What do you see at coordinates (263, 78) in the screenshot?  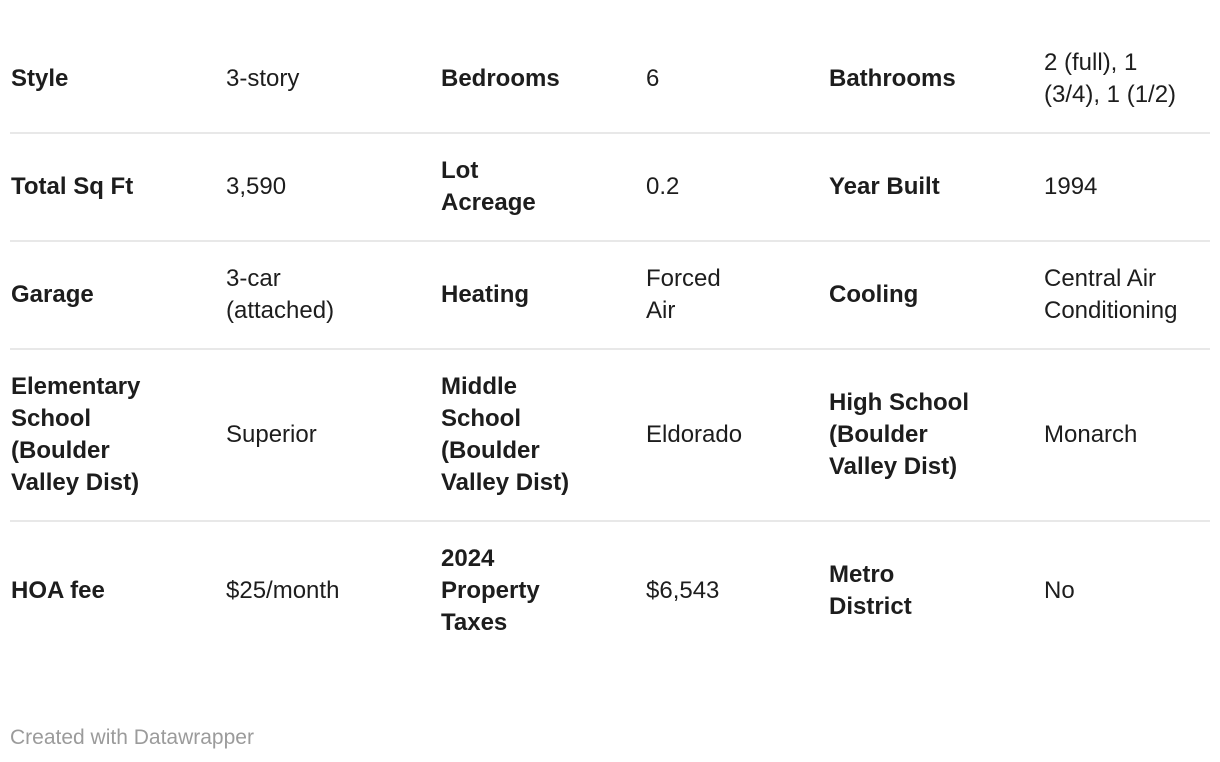 I see `field-value-cell: 3-story` at bounding box center [263, 78].